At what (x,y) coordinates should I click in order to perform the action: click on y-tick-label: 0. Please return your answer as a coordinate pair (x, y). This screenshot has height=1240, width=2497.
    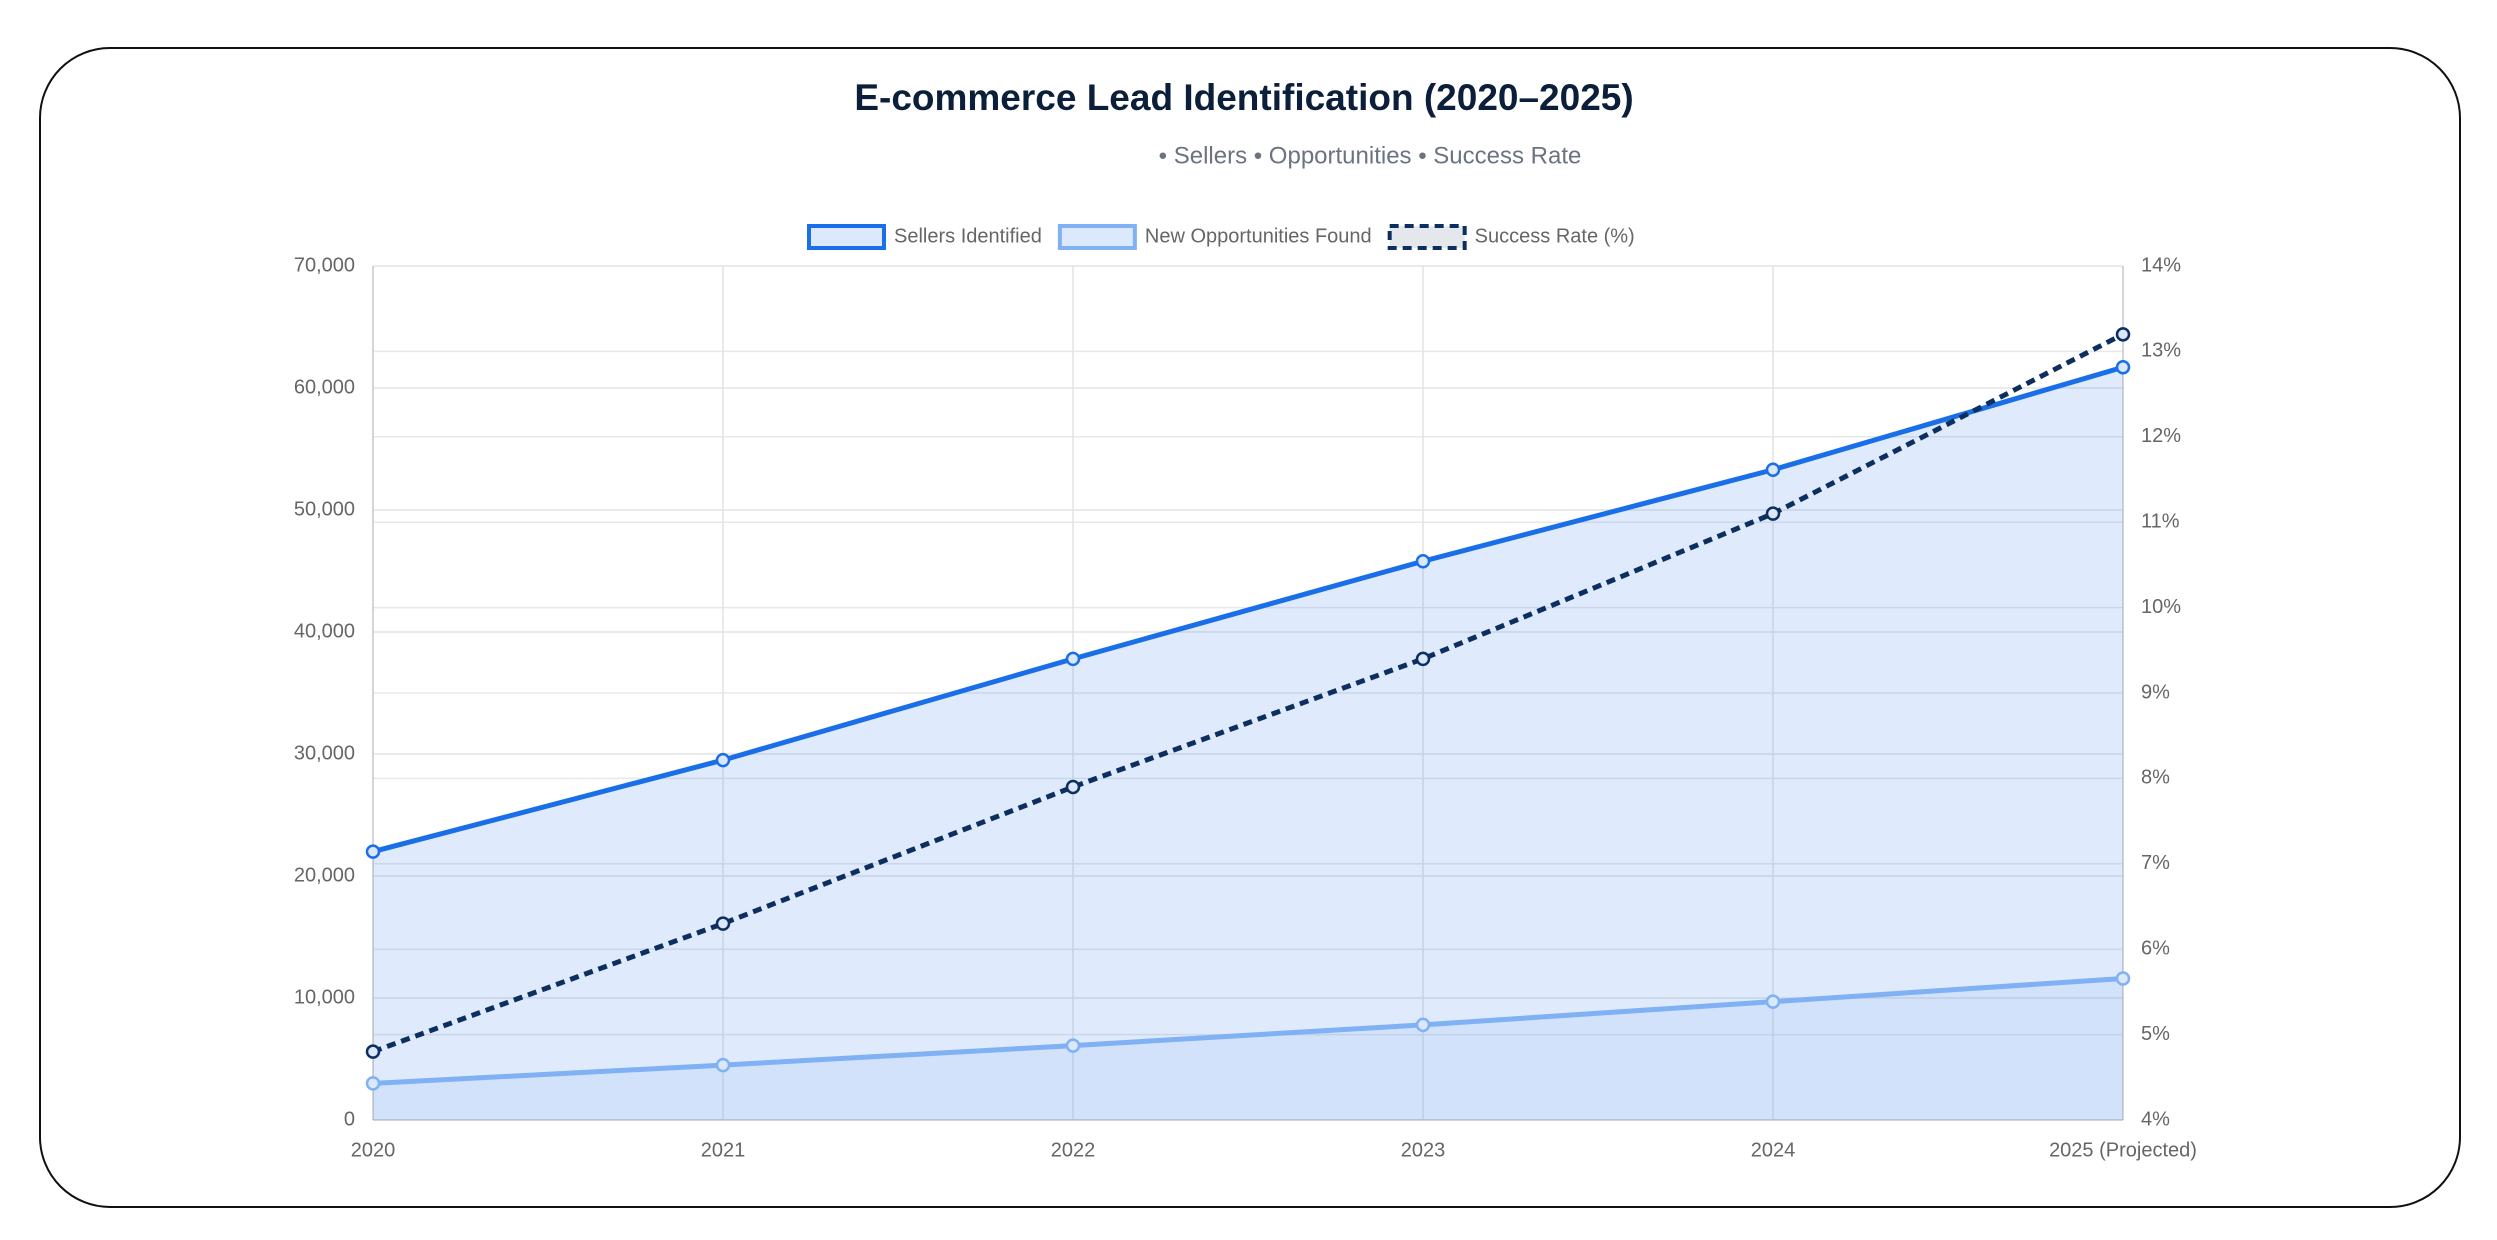
    Looking at the image, I should click on (349, 1119).